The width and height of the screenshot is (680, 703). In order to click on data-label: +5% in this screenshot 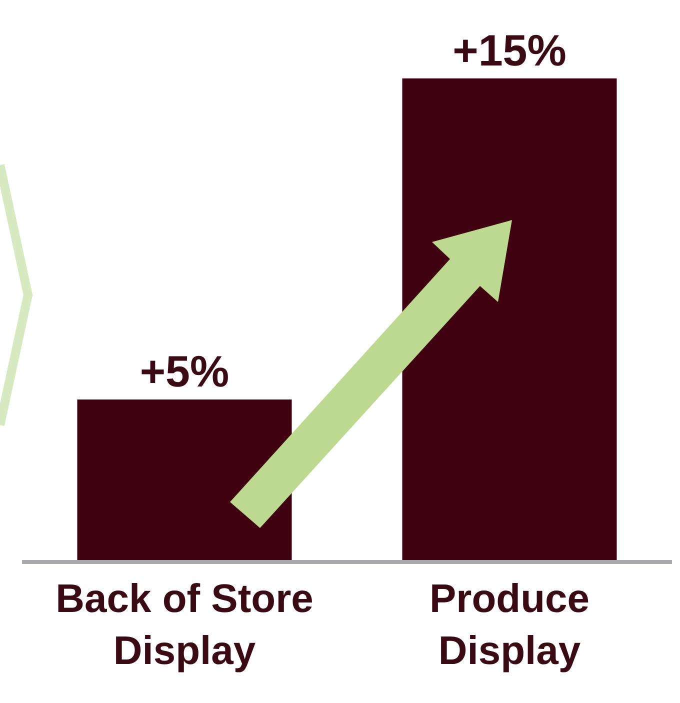, I will do `click(185, 371)`.